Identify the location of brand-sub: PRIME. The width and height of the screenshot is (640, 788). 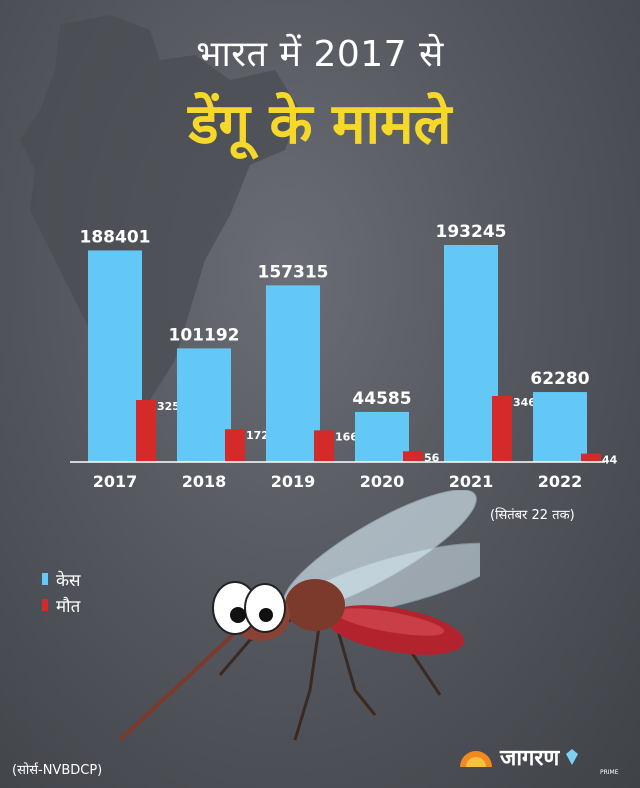
(609, 772).